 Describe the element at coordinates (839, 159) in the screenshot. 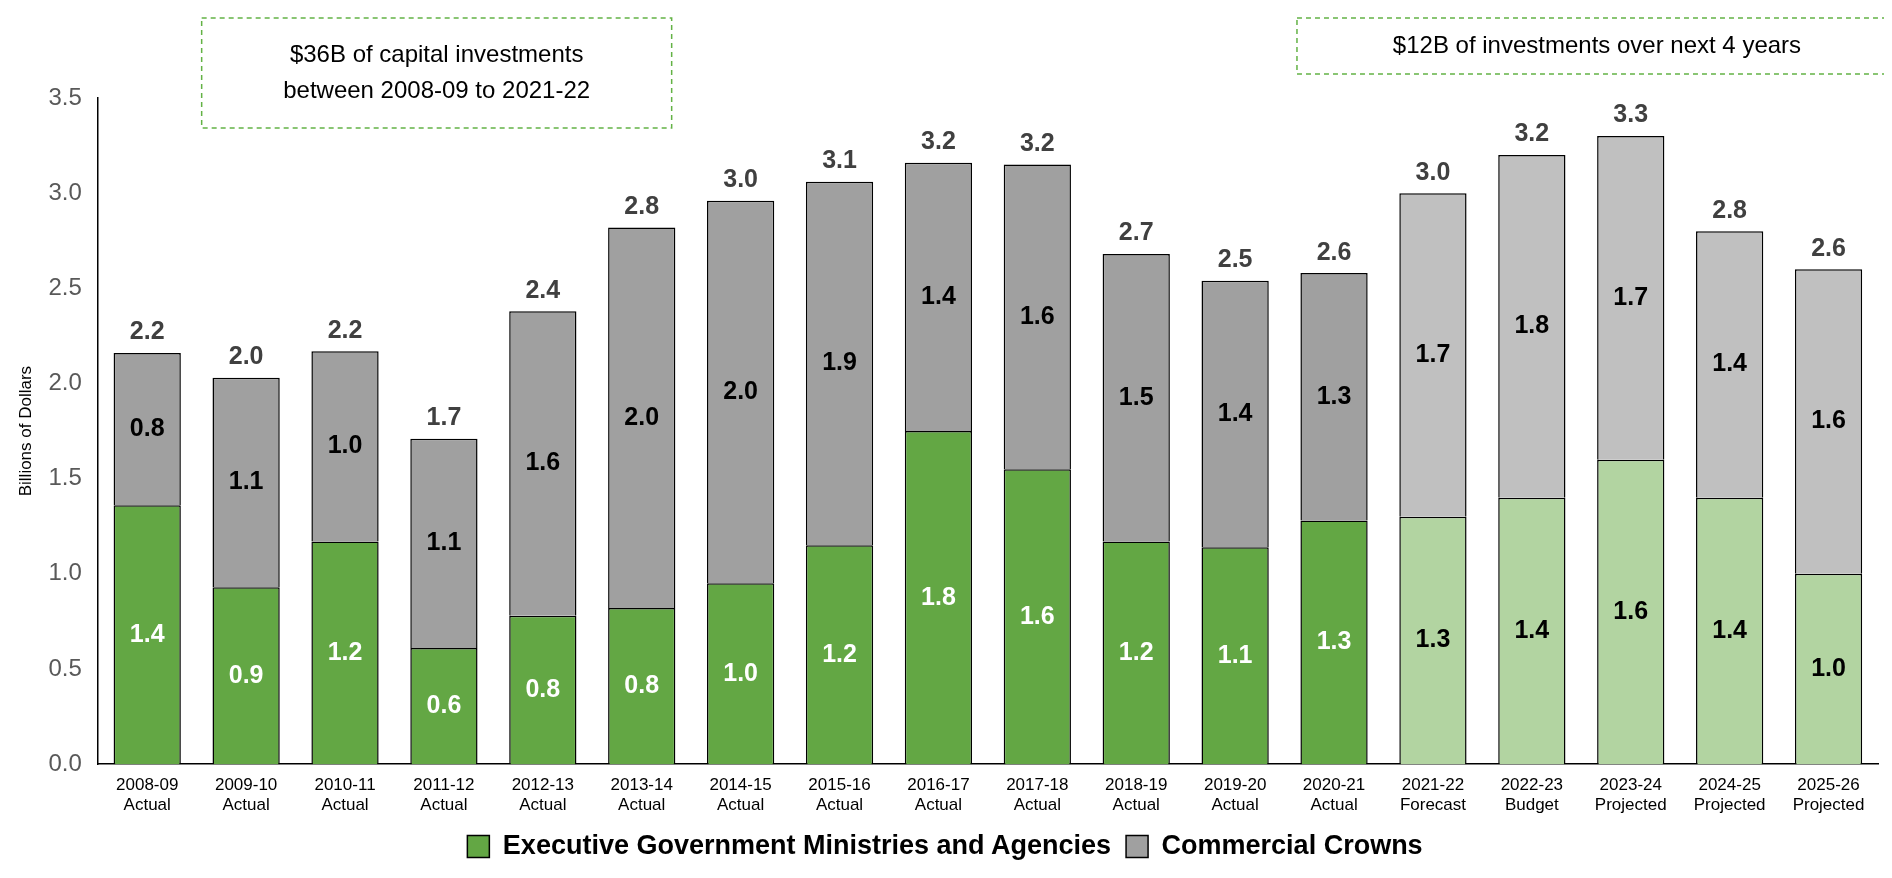

I see `total-label: 3.1` at that location.